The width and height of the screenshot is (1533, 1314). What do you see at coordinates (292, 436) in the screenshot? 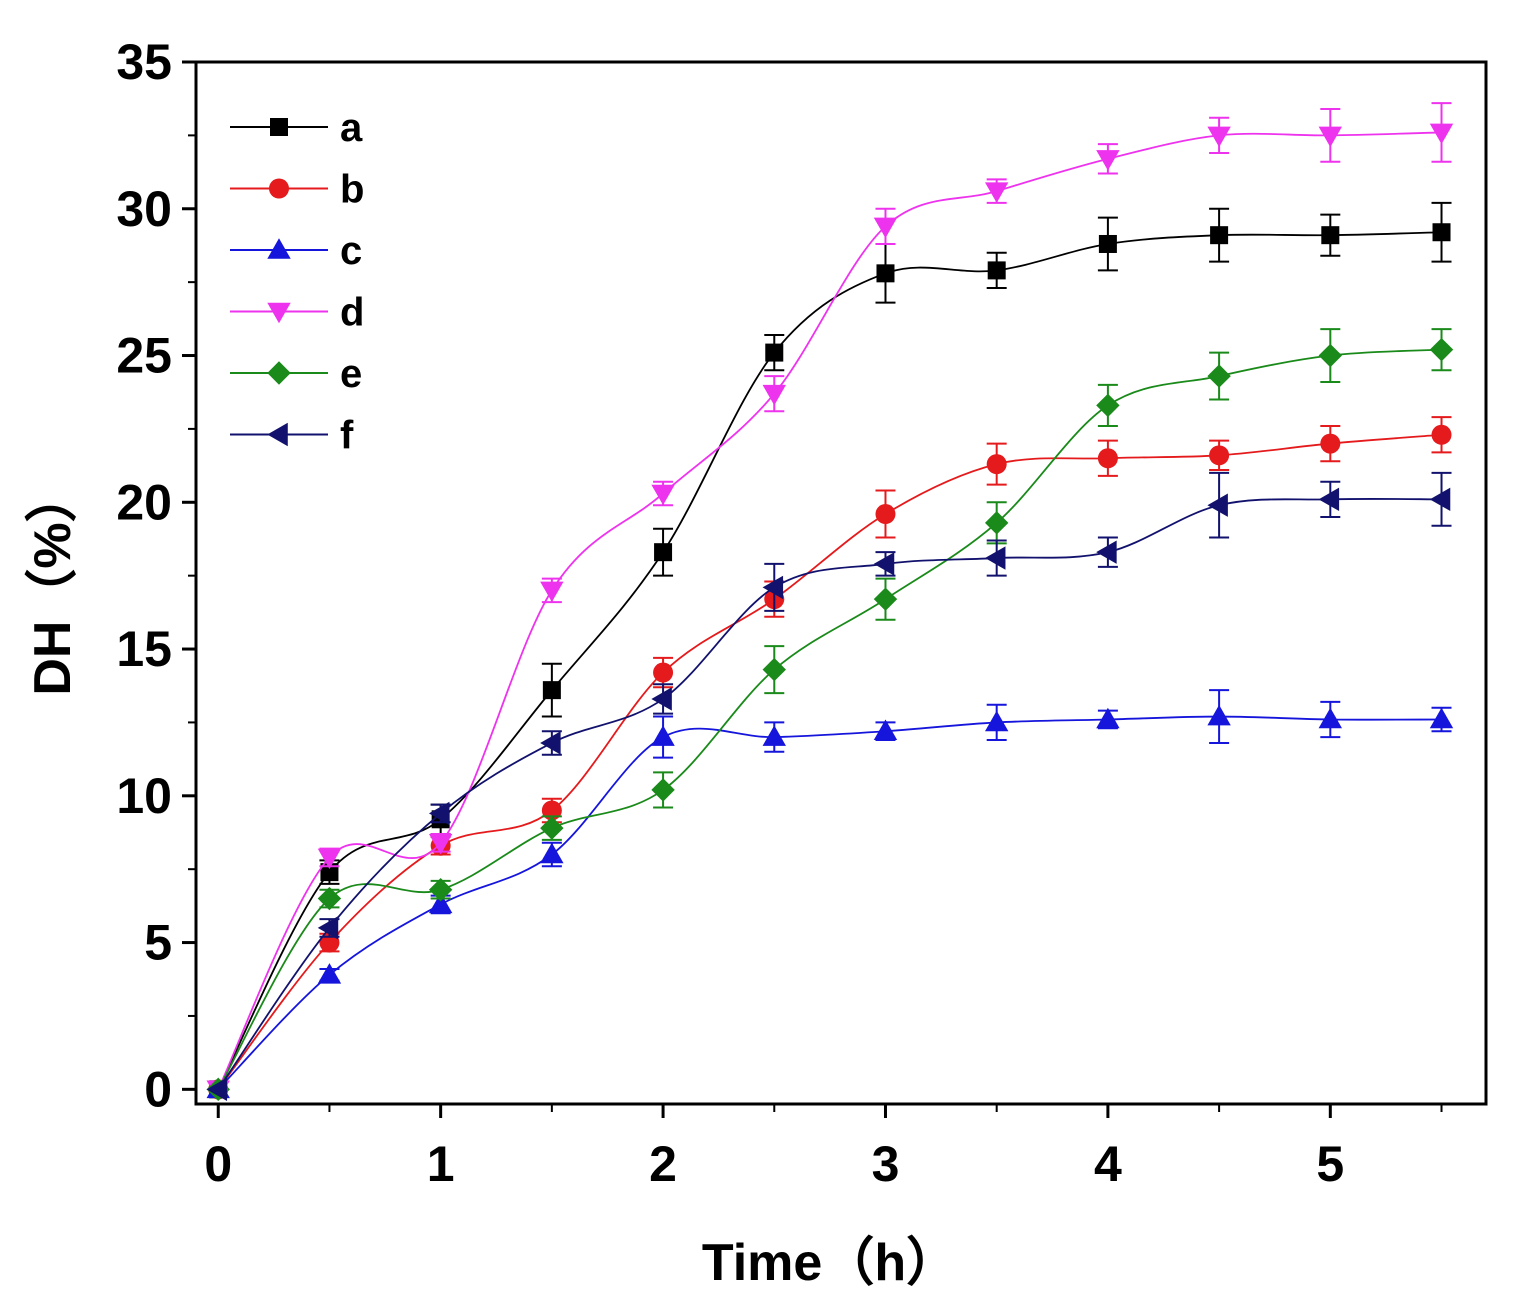
I see `legend-entry-f: f` at bounding box center [292, 436].